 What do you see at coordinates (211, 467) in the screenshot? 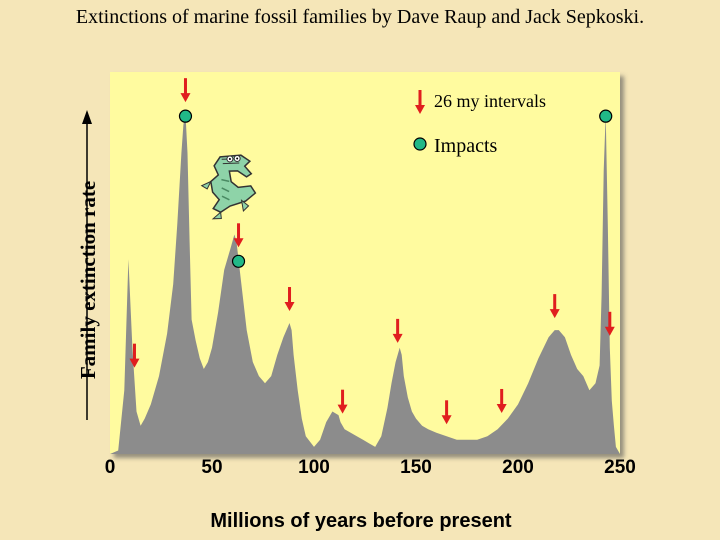
I see `x-tick-label: 50` at bounding box center [211, 467].